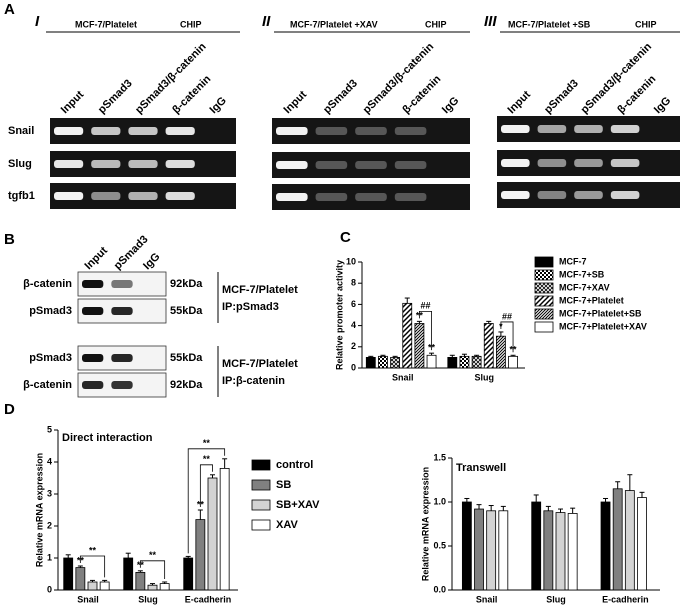  I want to click on legend-label: SB+XAV, so click(298, 505).